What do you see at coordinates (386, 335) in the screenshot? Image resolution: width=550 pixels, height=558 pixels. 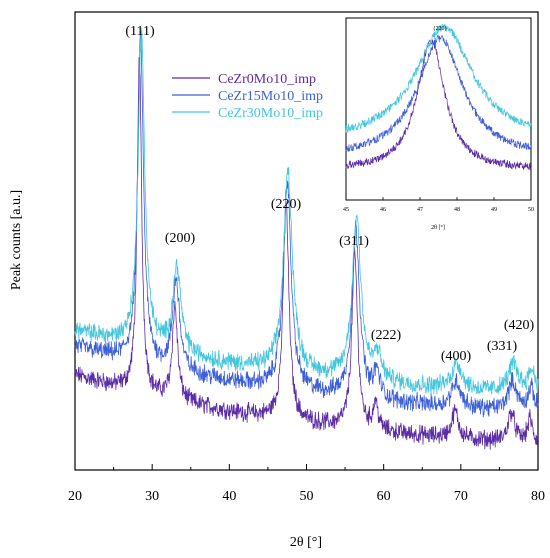 I see `peak-label: (222)` at bounding box center [386, 335].